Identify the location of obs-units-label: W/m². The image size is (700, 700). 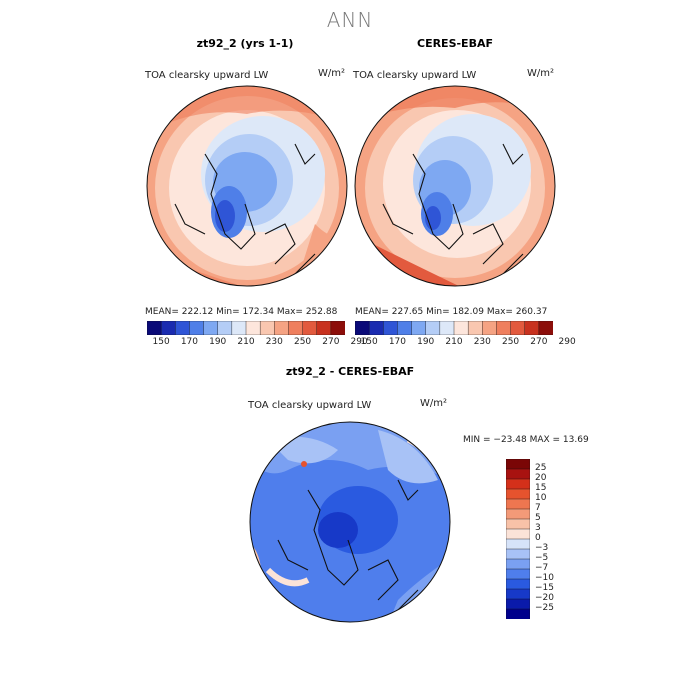
(541, 73).